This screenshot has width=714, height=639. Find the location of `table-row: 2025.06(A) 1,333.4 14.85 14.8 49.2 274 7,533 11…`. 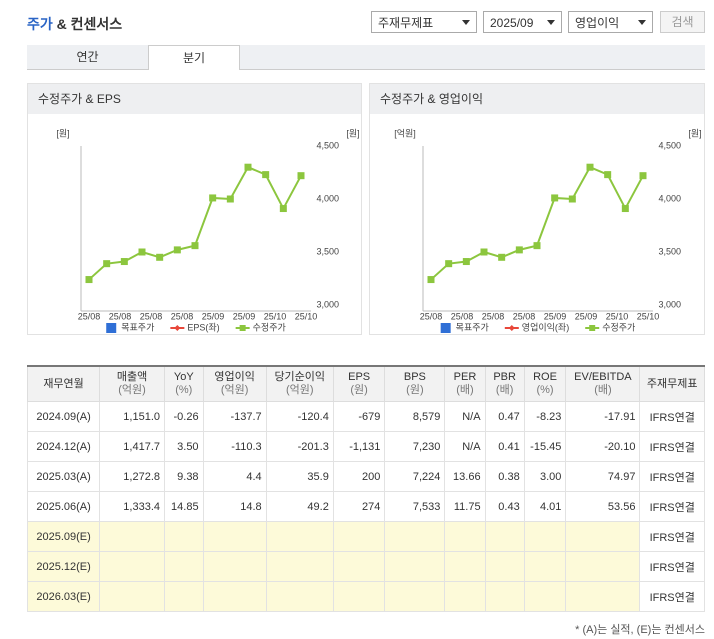

table-row: 2025.06(A) 1,333.4 14.85 14.8 49.2 274 7,533 11… is located at coordinates (365, 506).